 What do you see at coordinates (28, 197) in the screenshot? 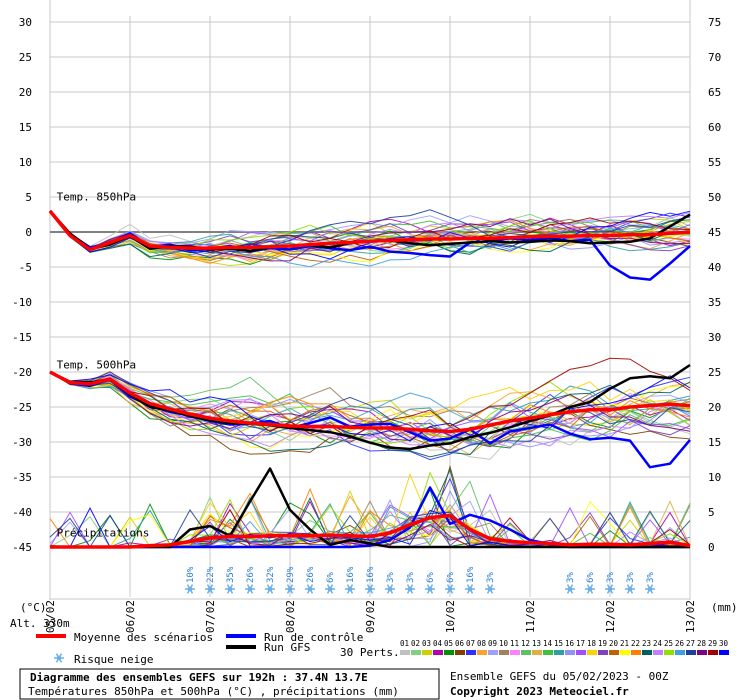
I see `left-tick-label: 5` at bounding box center [28, 197].